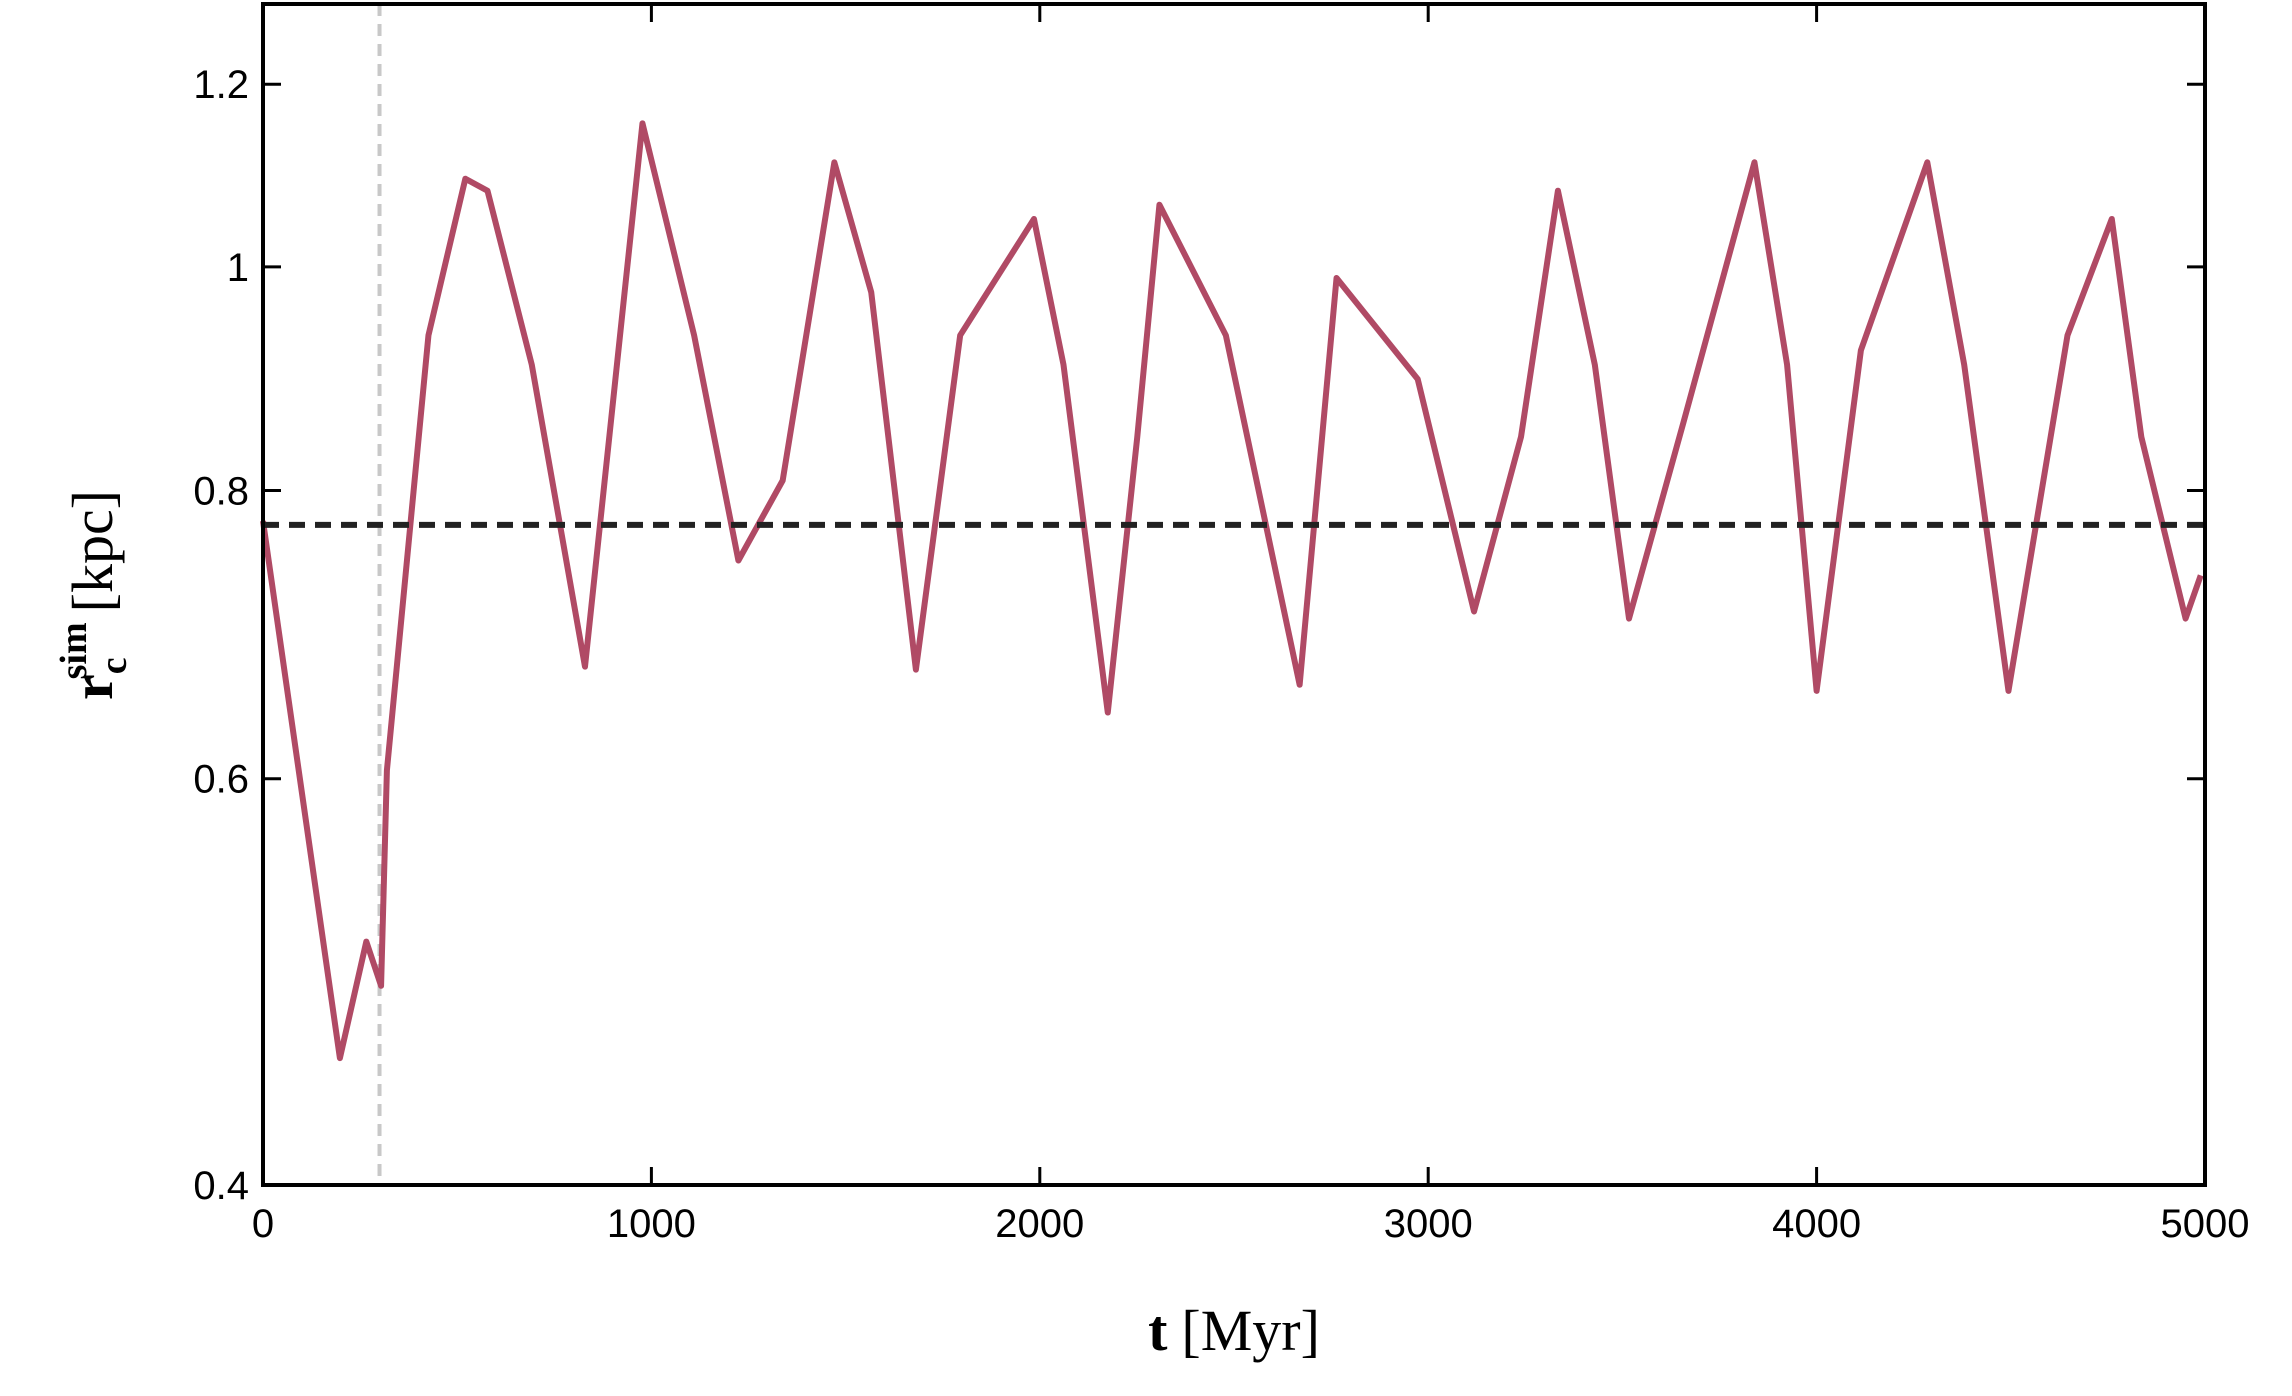  What do you see at coordinates (1250, 1330) in the screenshot?
I see `x-unit: [Myr]` at bounding box center [1250, 1330].